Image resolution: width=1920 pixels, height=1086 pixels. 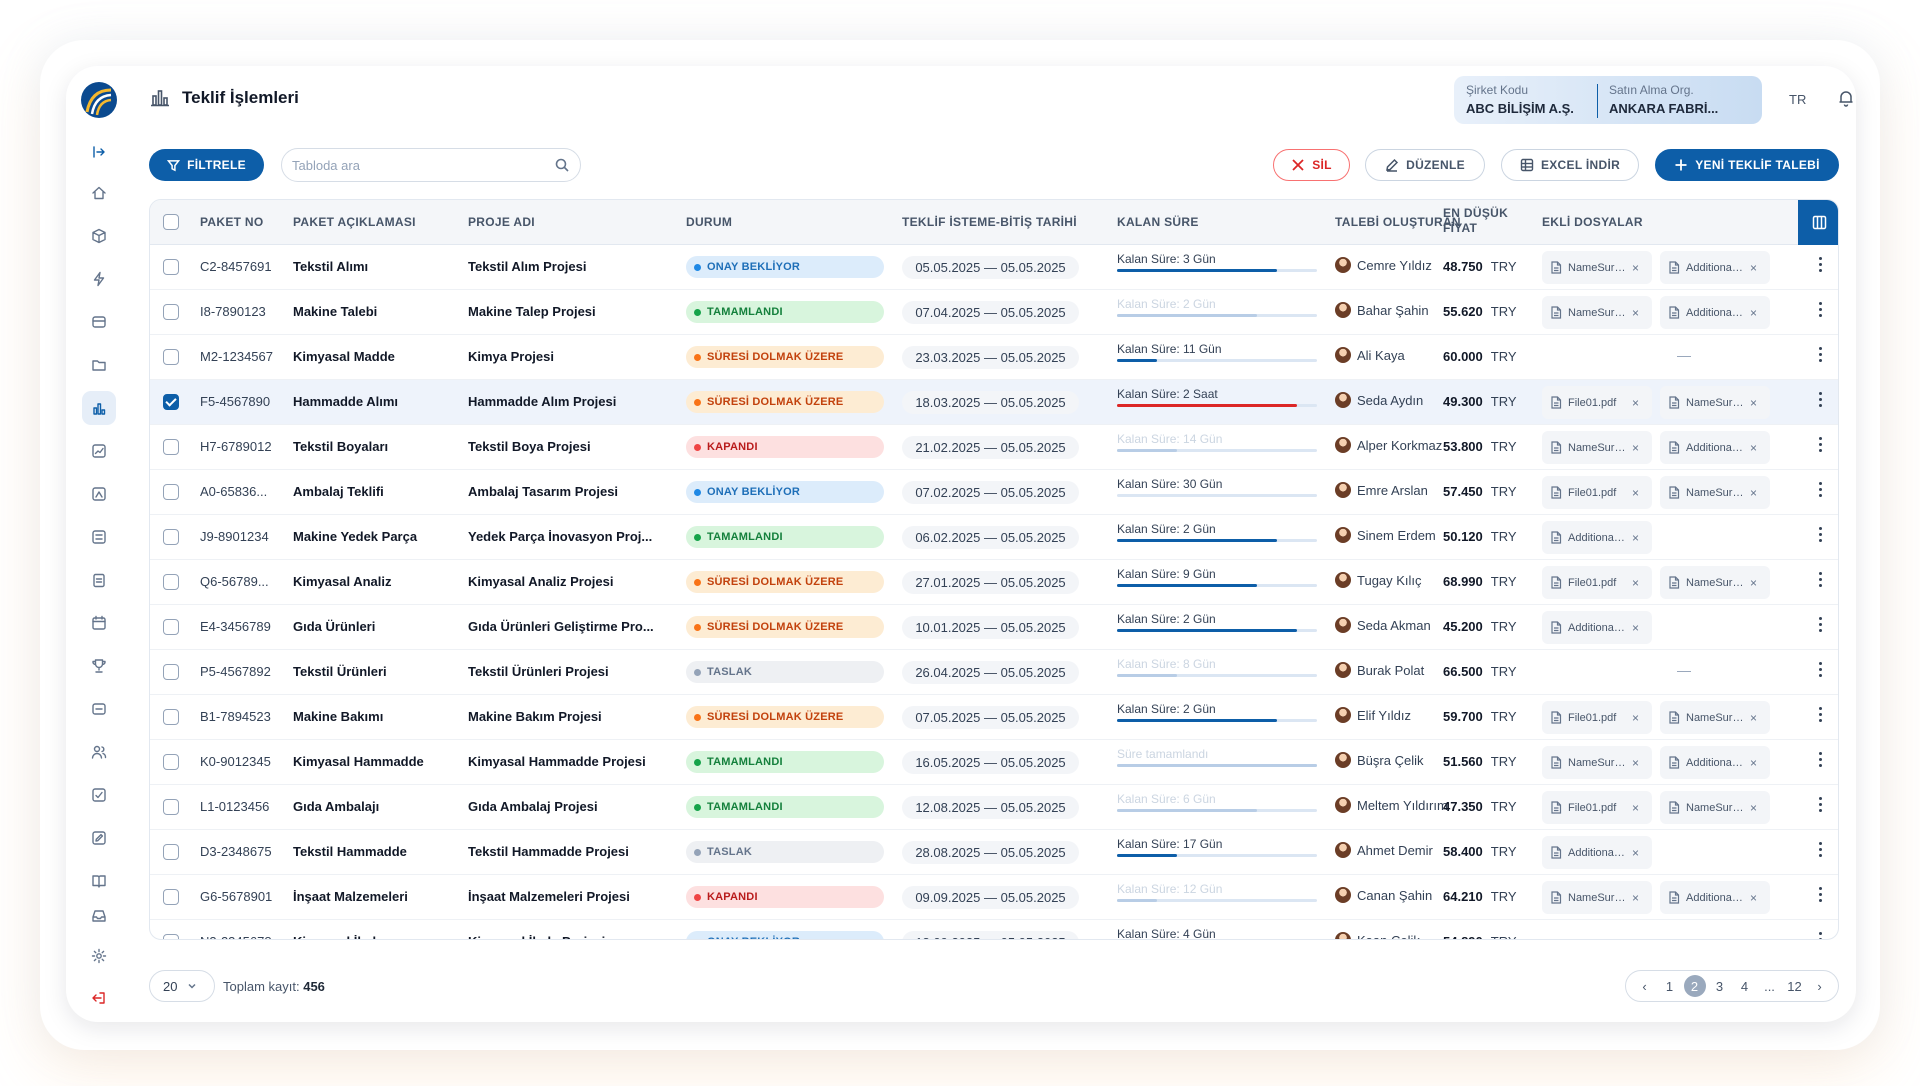 What do you see at coordinates (99, 998) in the screenshot?
I see `sidebar-item-logout` at bounding box center [99, 998].